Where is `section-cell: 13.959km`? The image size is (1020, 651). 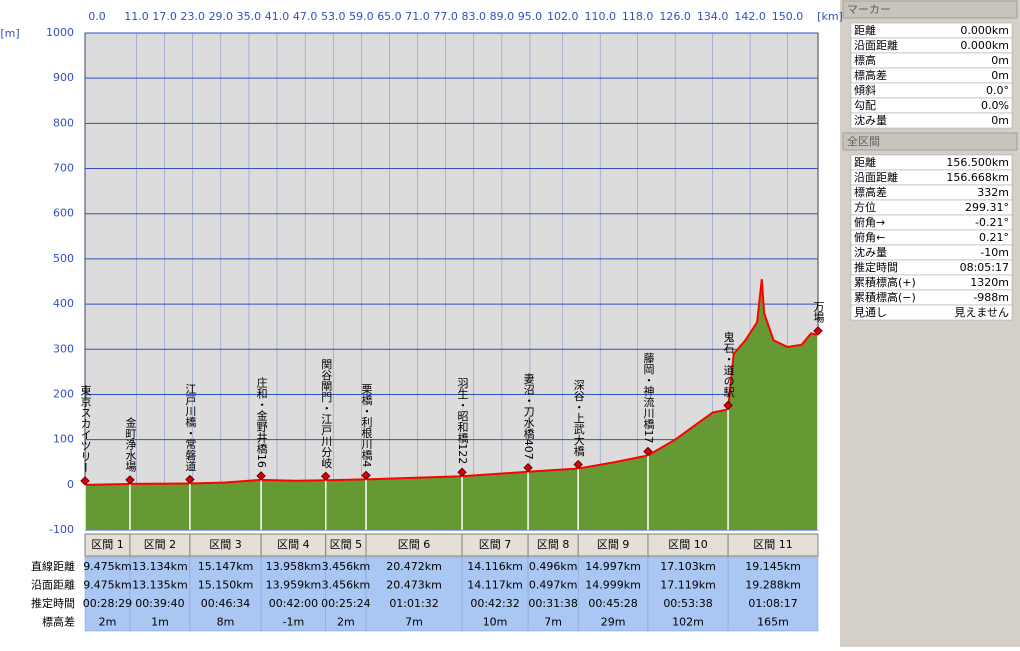 section-cell: 13.959km is located at coordinates (294, 585).